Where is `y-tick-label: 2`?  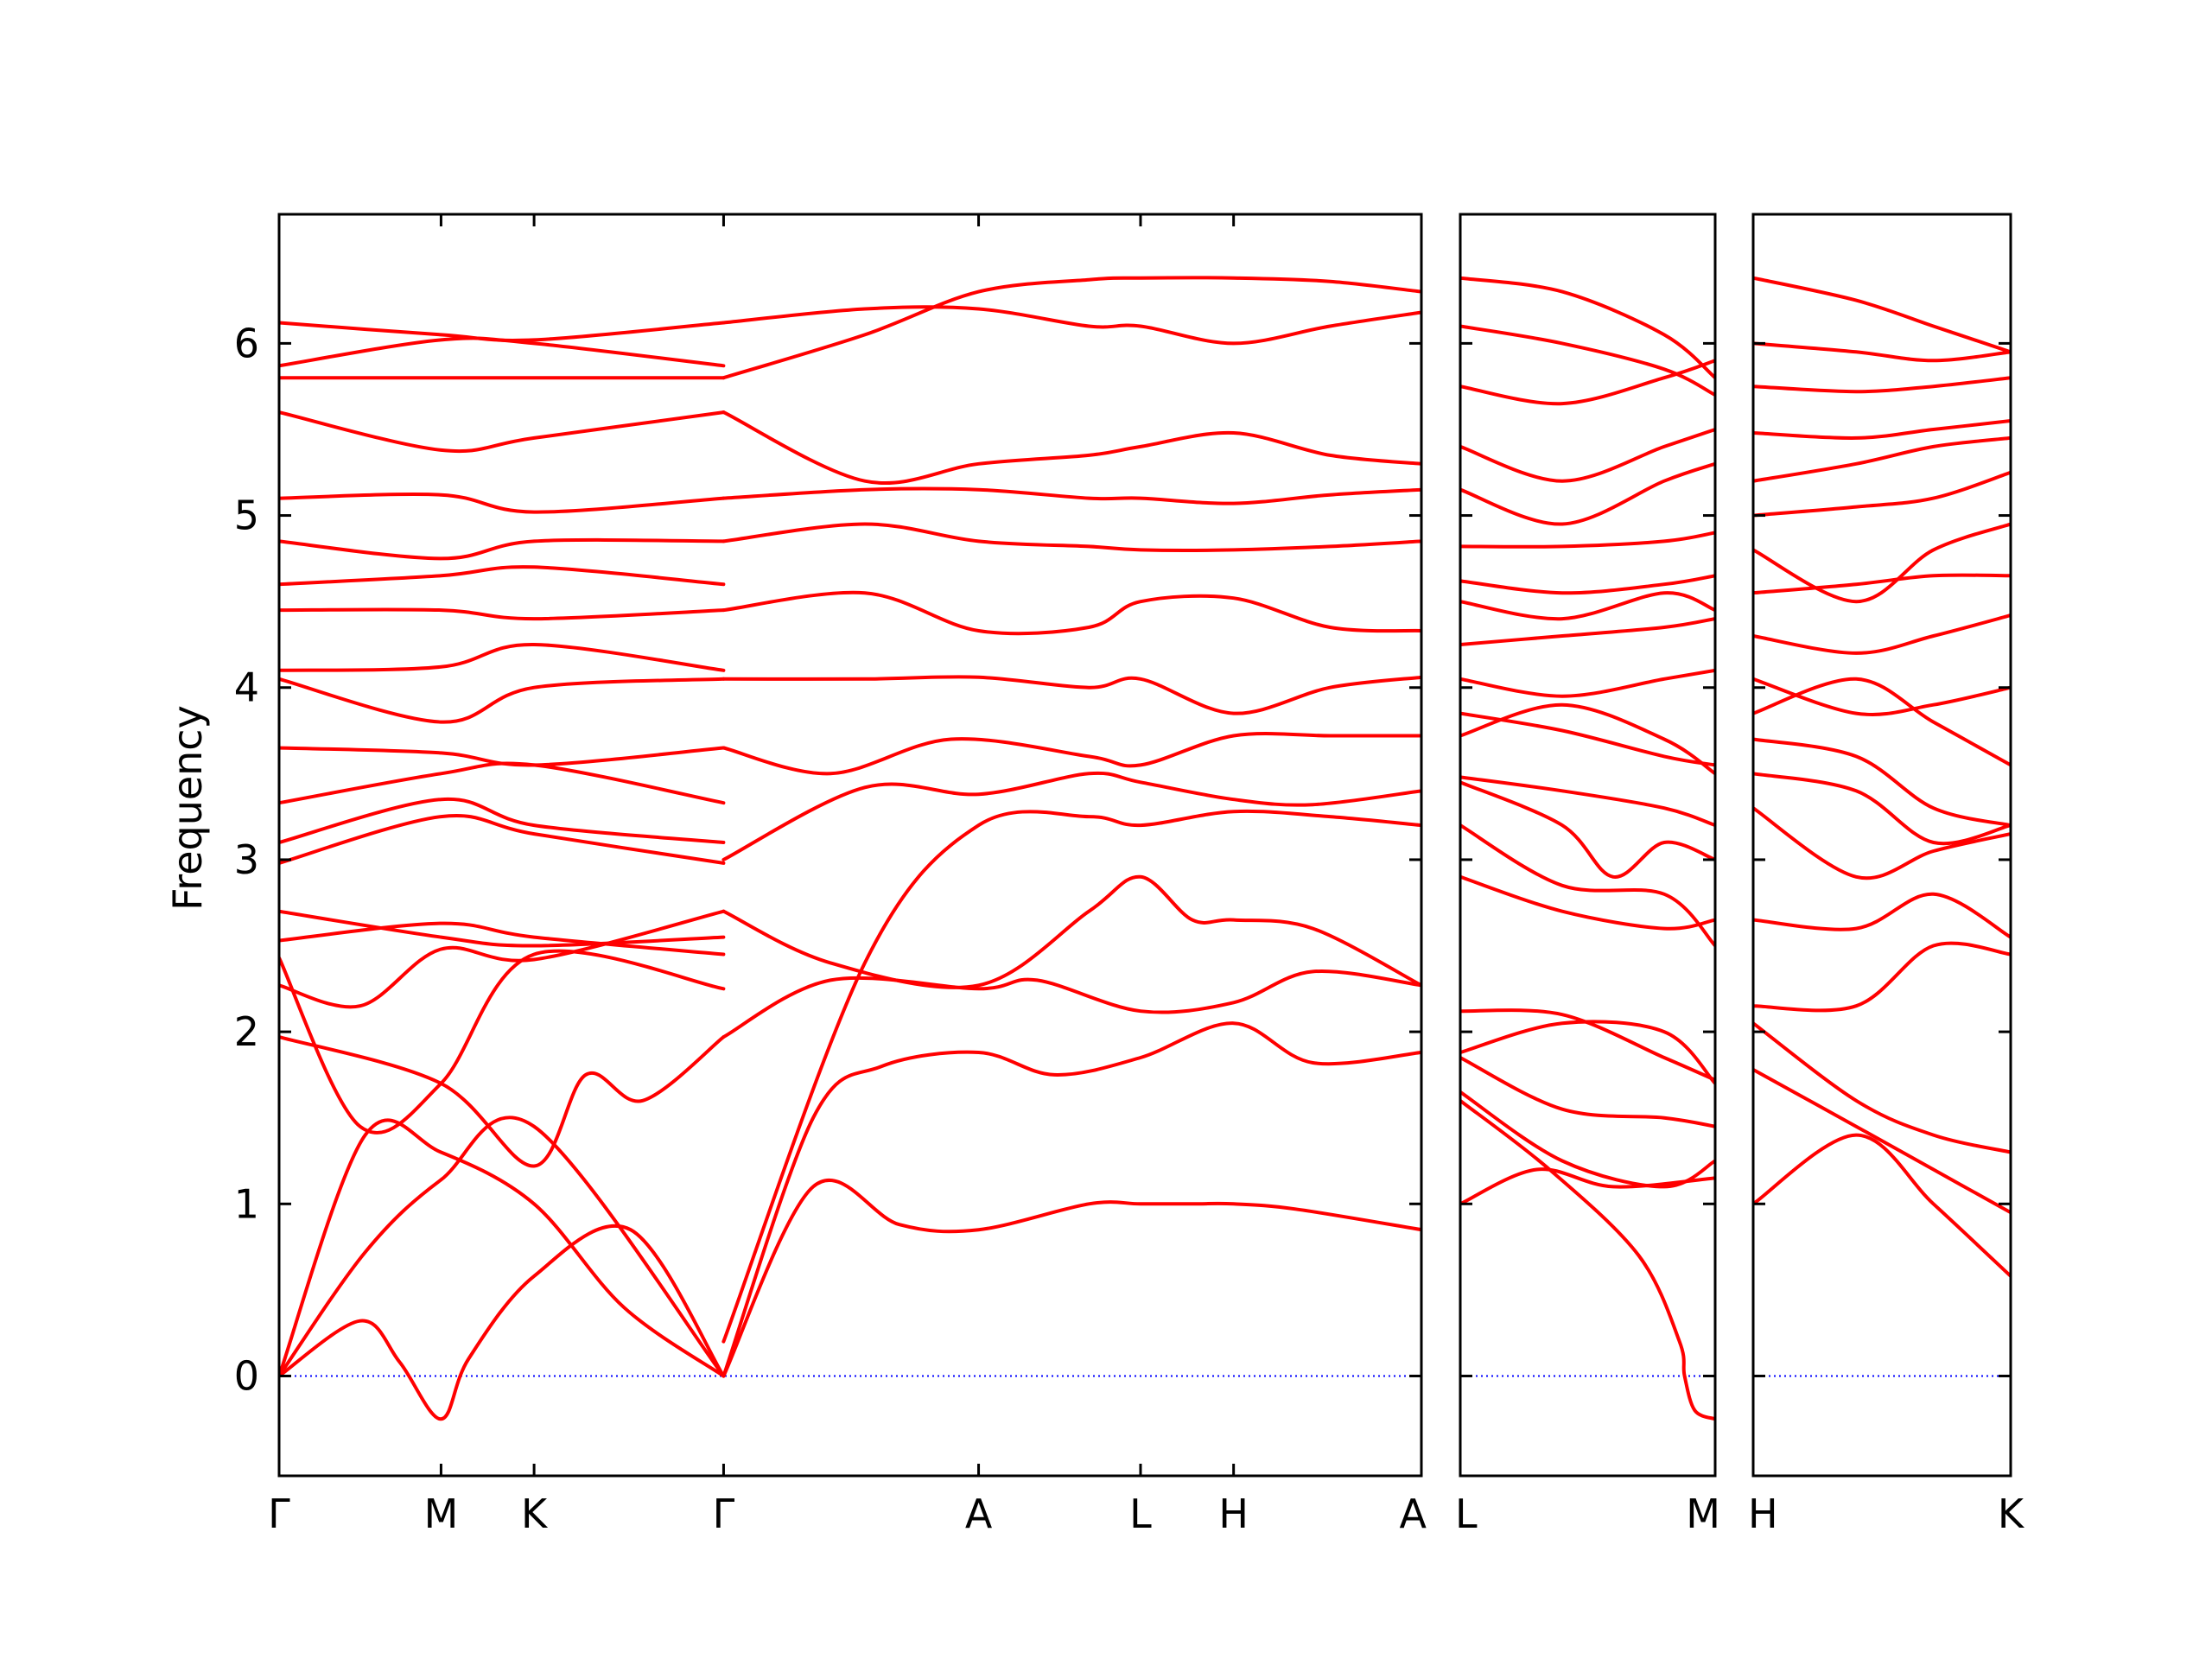 y-tick-label: 2 is located at coordinates (246, 1031).